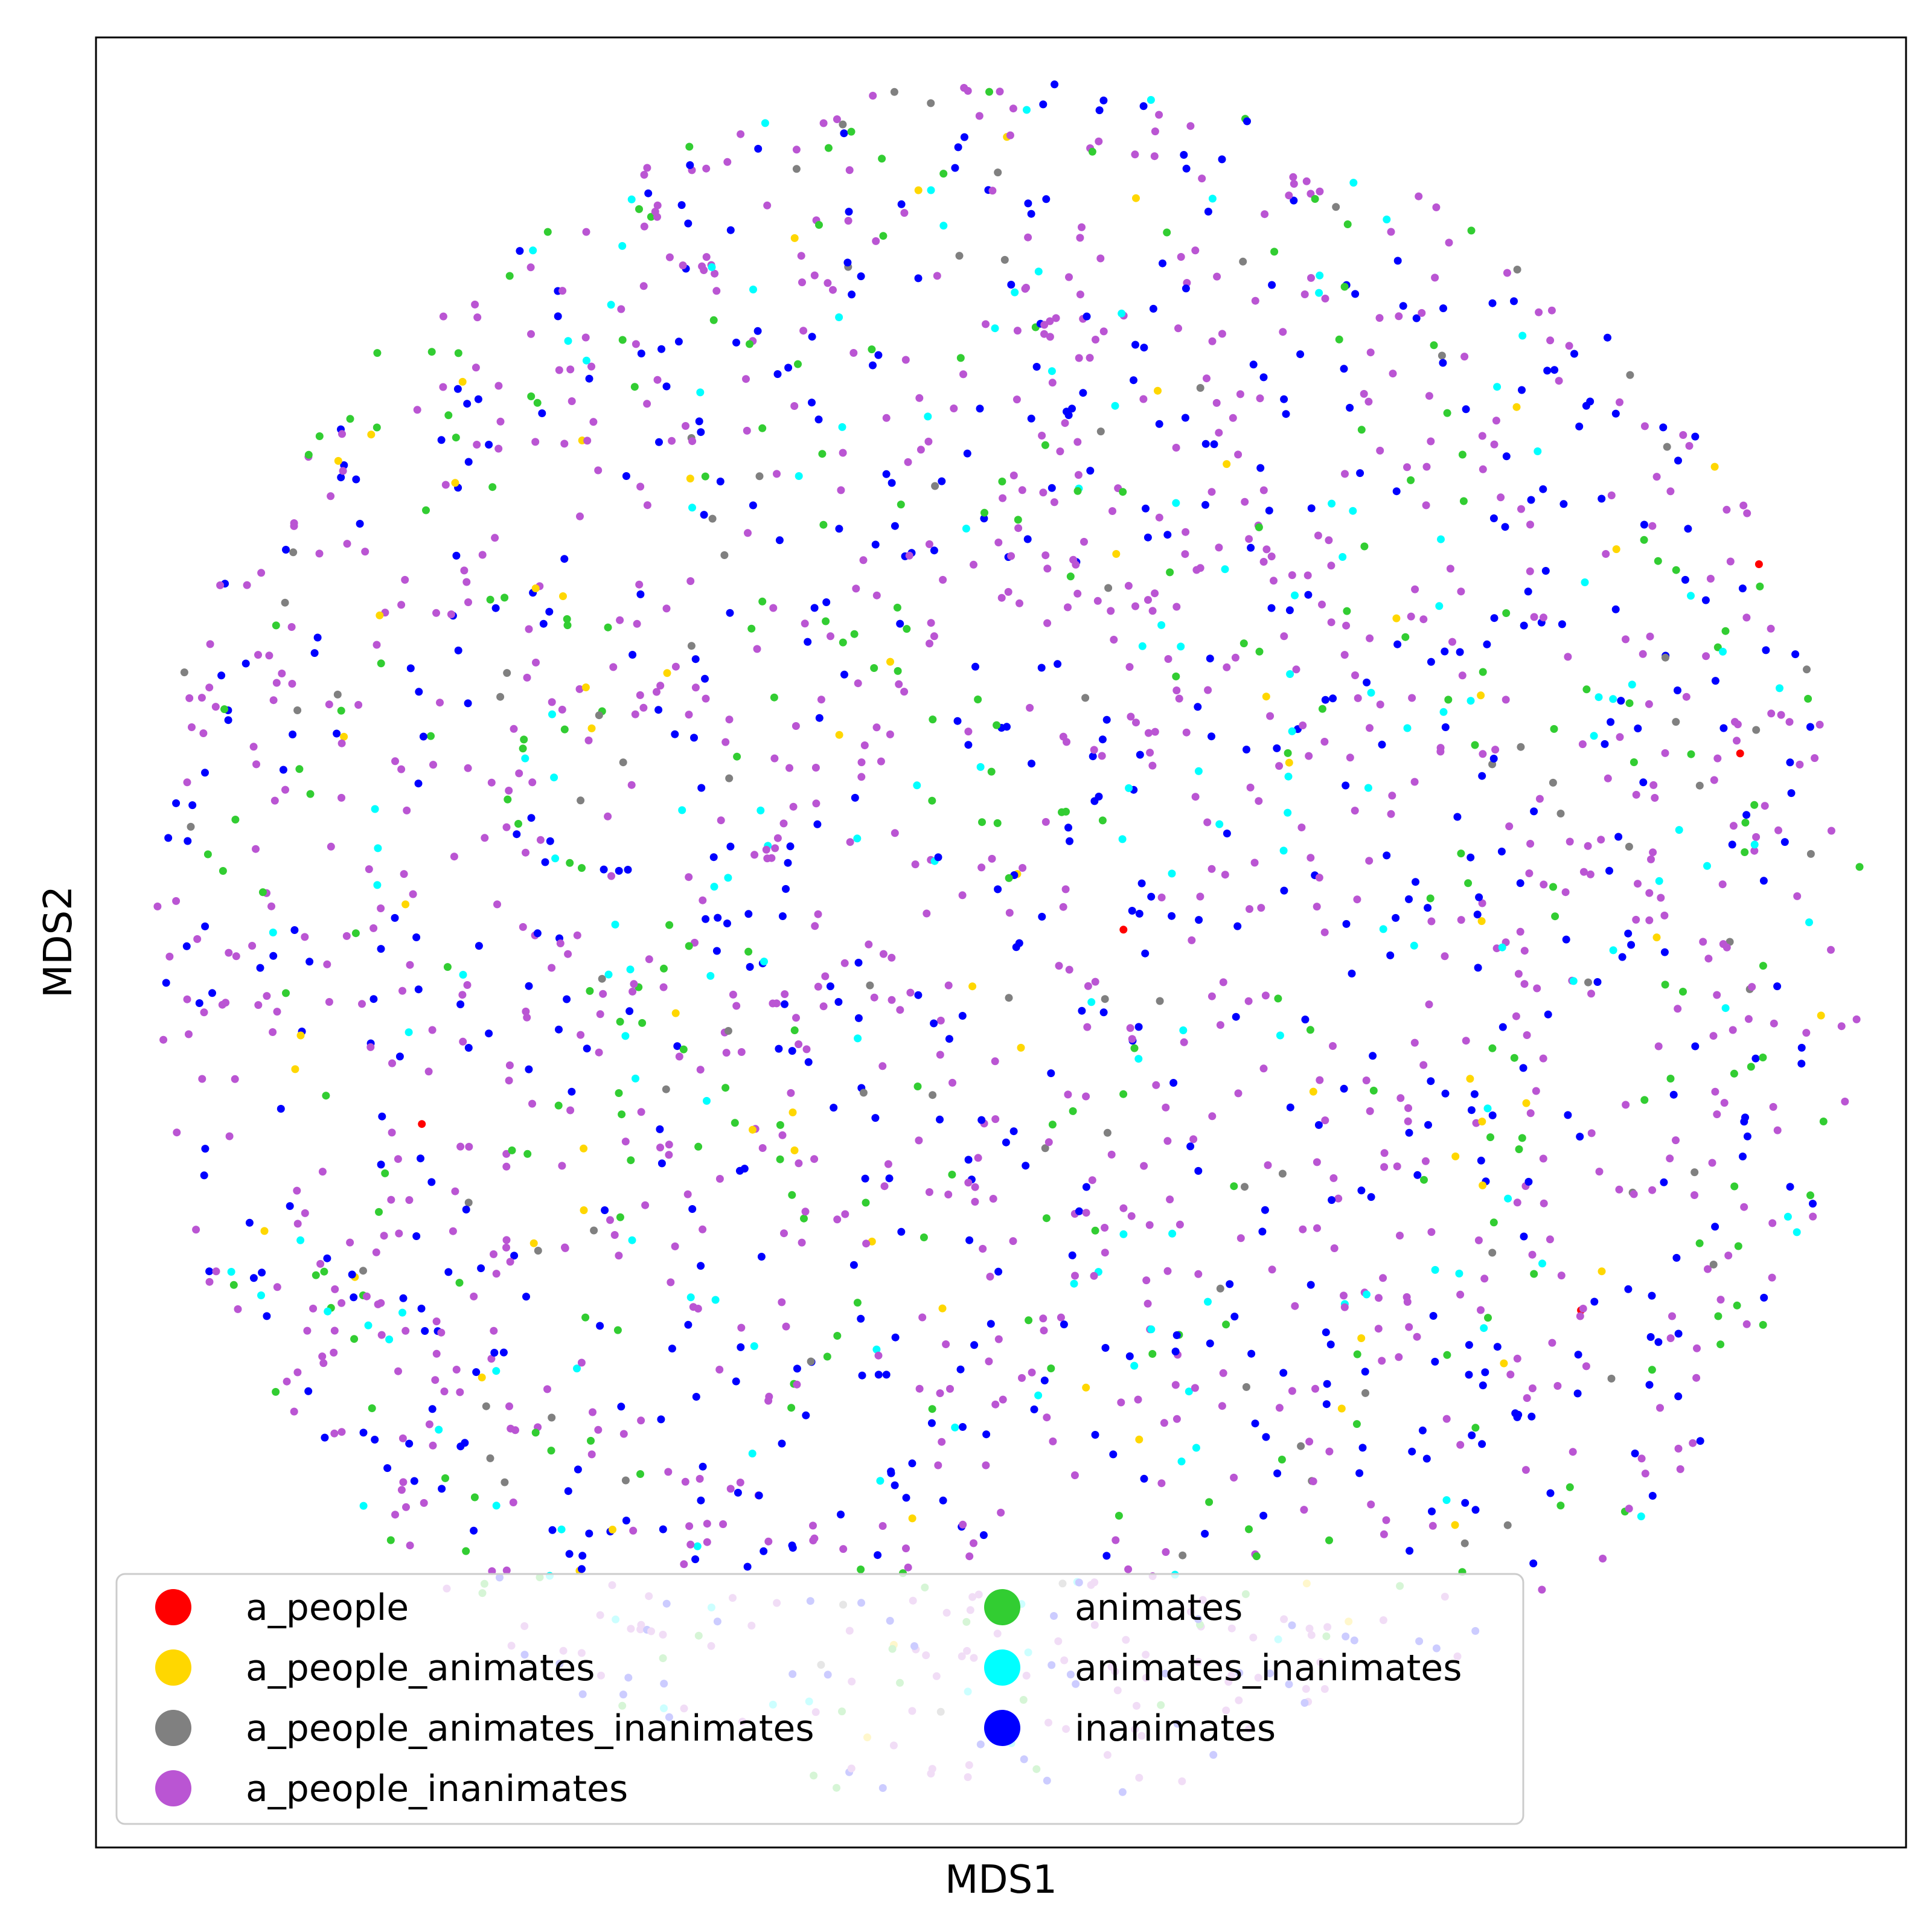 This screenshot has height=1932, width=1932. What do you see at coordinates (530, 1729) in the screenshot?
I see `legend-label: a_people_animates_inanimates` at bounding box center [530, 1729].